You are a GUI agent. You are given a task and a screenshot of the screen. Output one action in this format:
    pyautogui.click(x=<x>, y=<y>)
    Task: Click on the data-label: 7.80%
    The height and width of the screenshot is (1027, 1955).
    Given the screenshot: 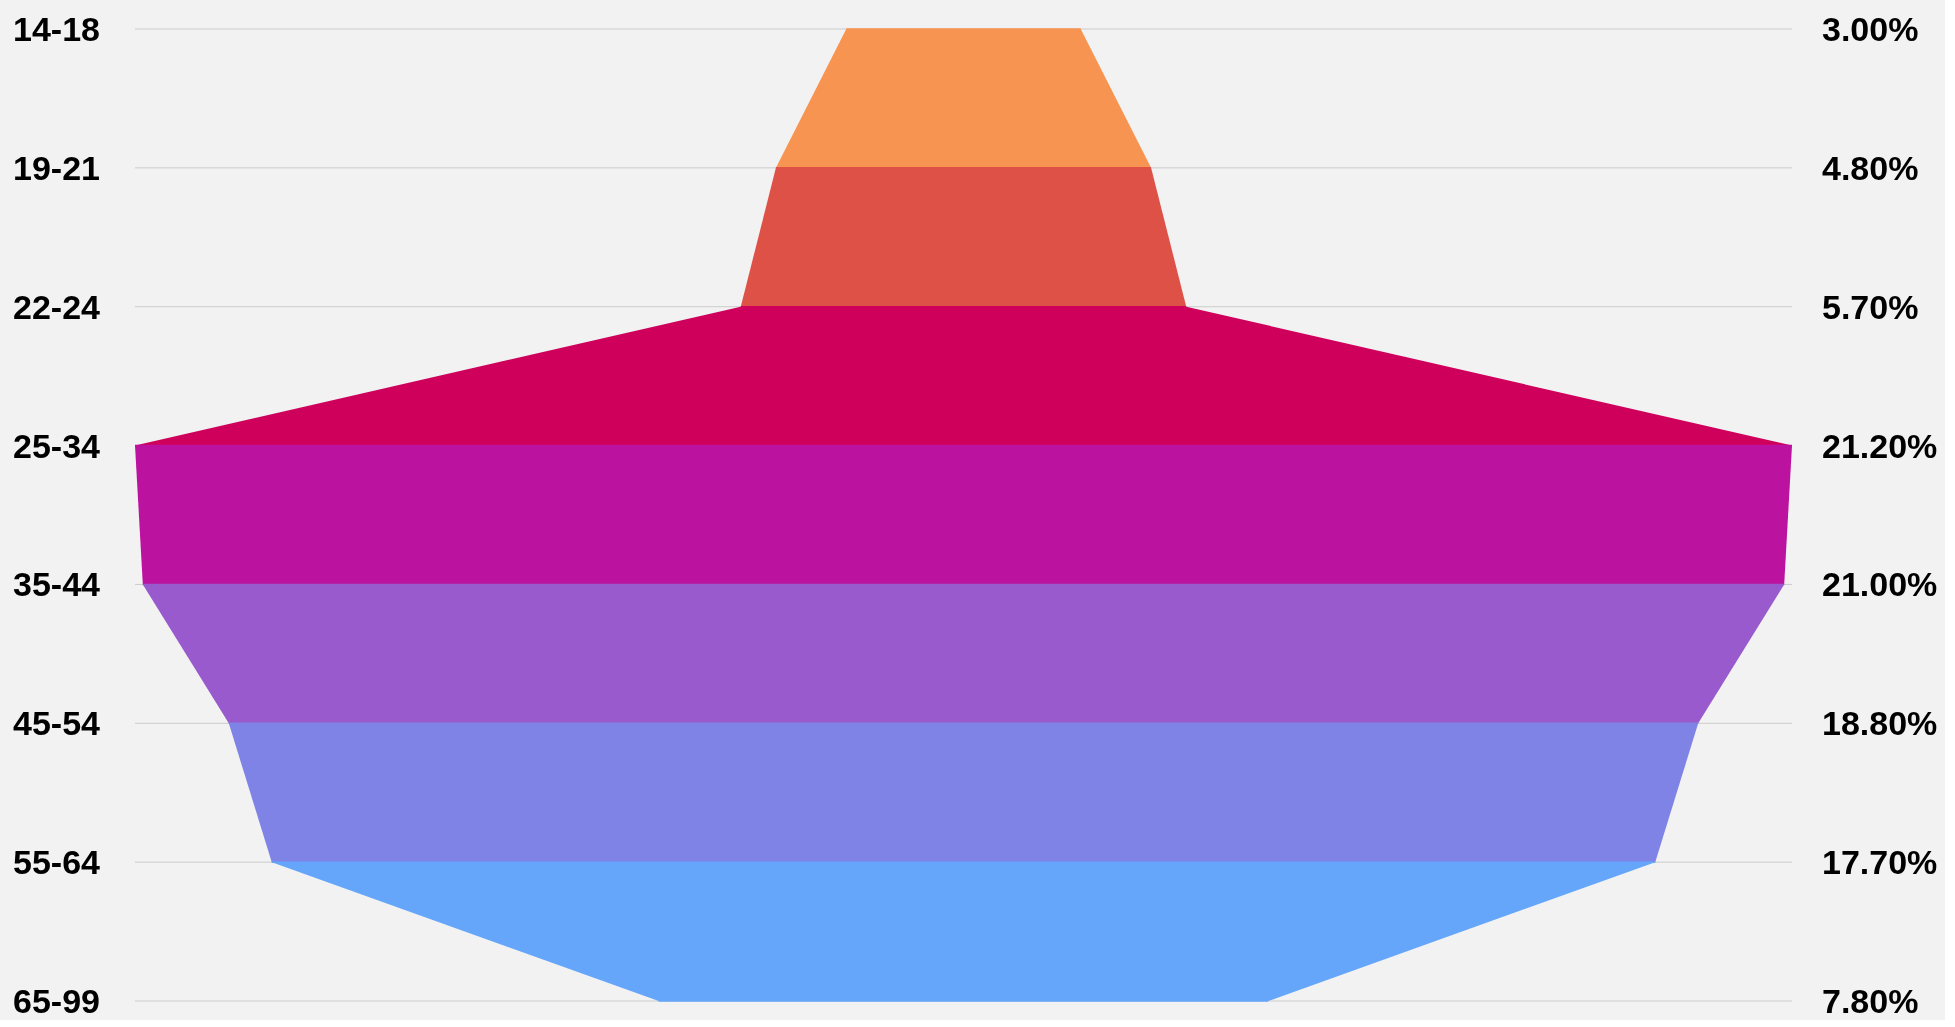 What is the action you would take?
    pyautogui.click(x=1870, y=1001)
    